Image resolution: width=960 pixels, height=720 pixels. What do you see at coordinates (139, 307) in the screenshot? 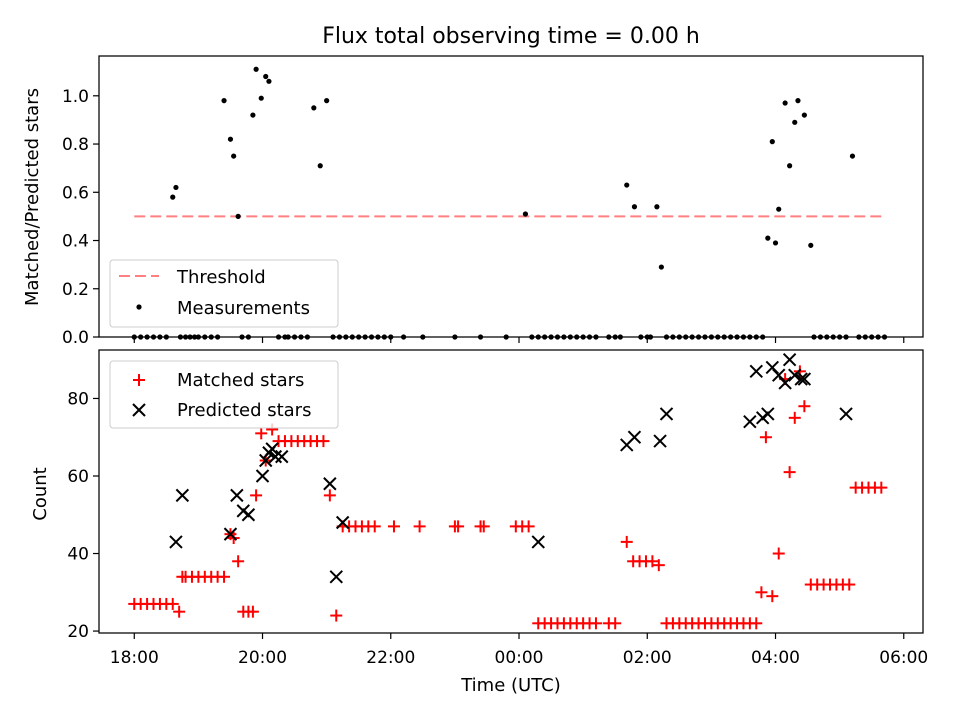
I see `legend-measurements-swatch` at bounding box center [139, 307].